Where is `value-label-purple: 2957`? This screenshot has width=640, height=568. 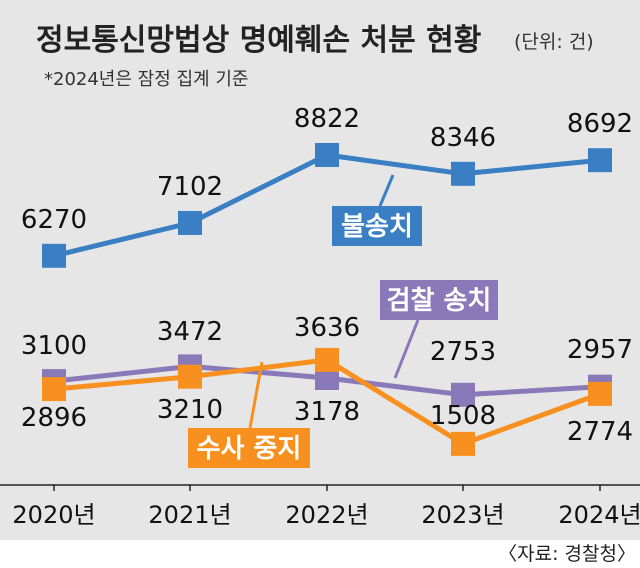
value-label-purple: 2957 is located at coordinates (600, 350).